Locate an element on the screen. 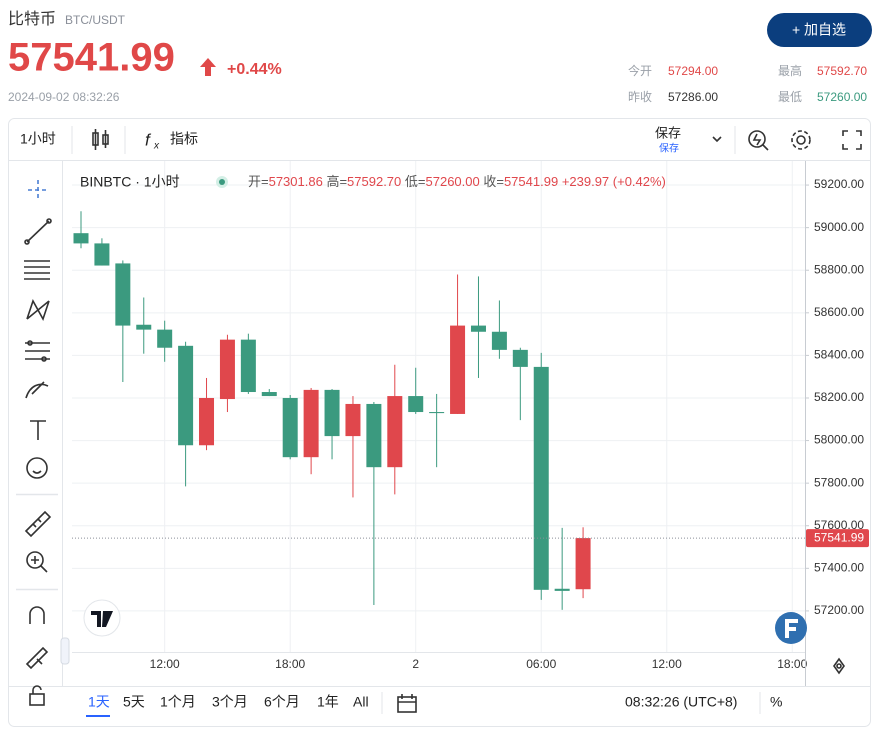  range-button: 1年 is located at coordinates (328, 702).